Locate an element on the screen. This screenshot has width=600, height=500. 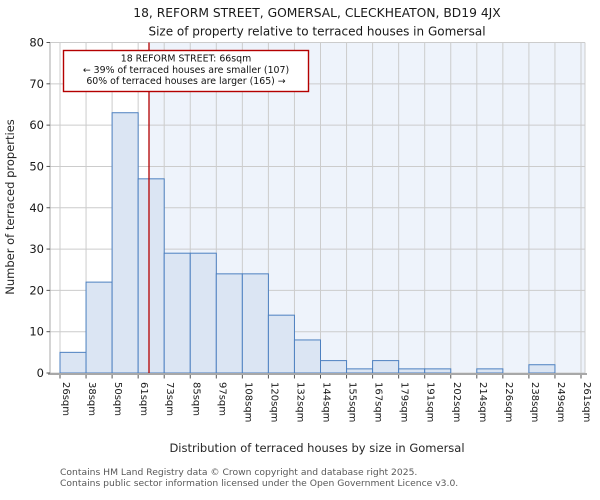
x-tick-label: 26sqm is located at coordinates (65, 399).